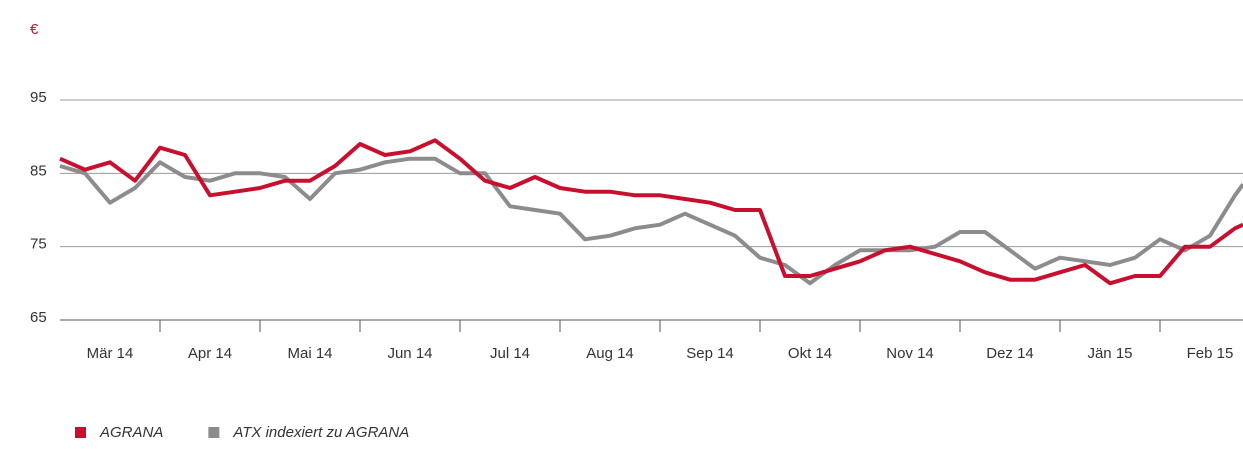  What do you see at coordinates (38, 317) in the screenshot?
I see `y-tick-label: 65` at bounding box center [38, 317].